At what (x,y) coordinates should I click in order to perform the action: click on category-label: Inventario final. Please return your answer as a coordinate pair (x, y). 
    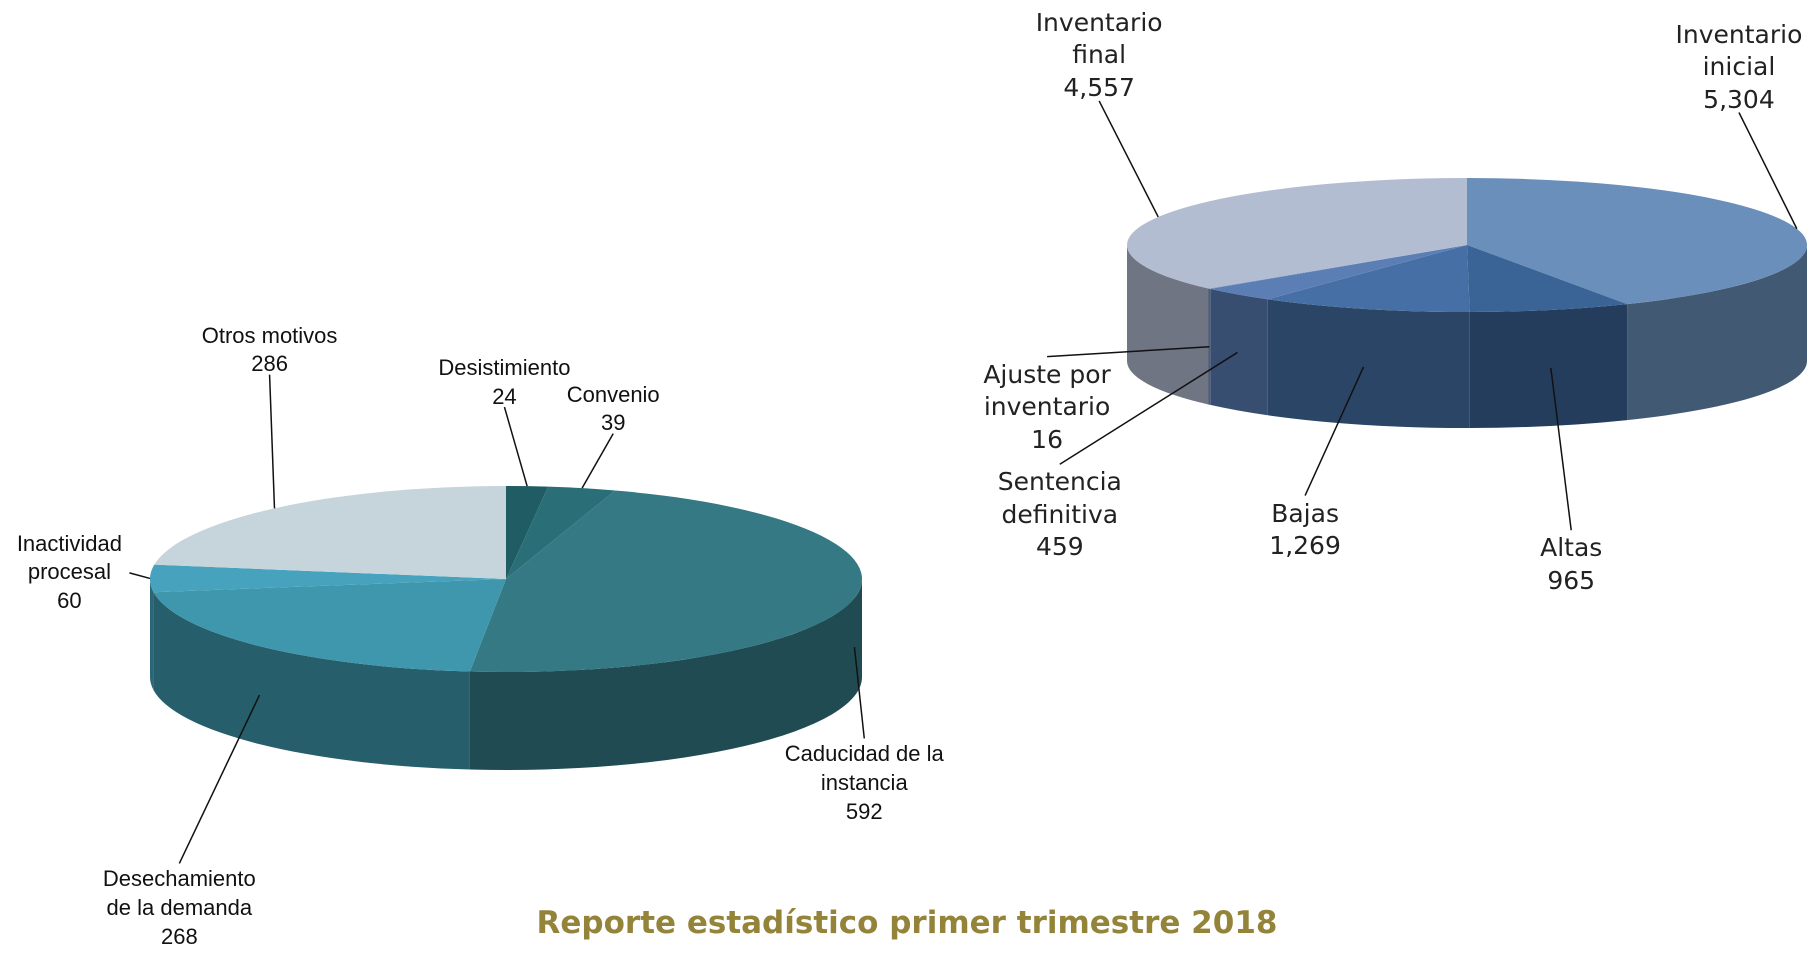
    Looking at the image, I should click on (1099, 38).